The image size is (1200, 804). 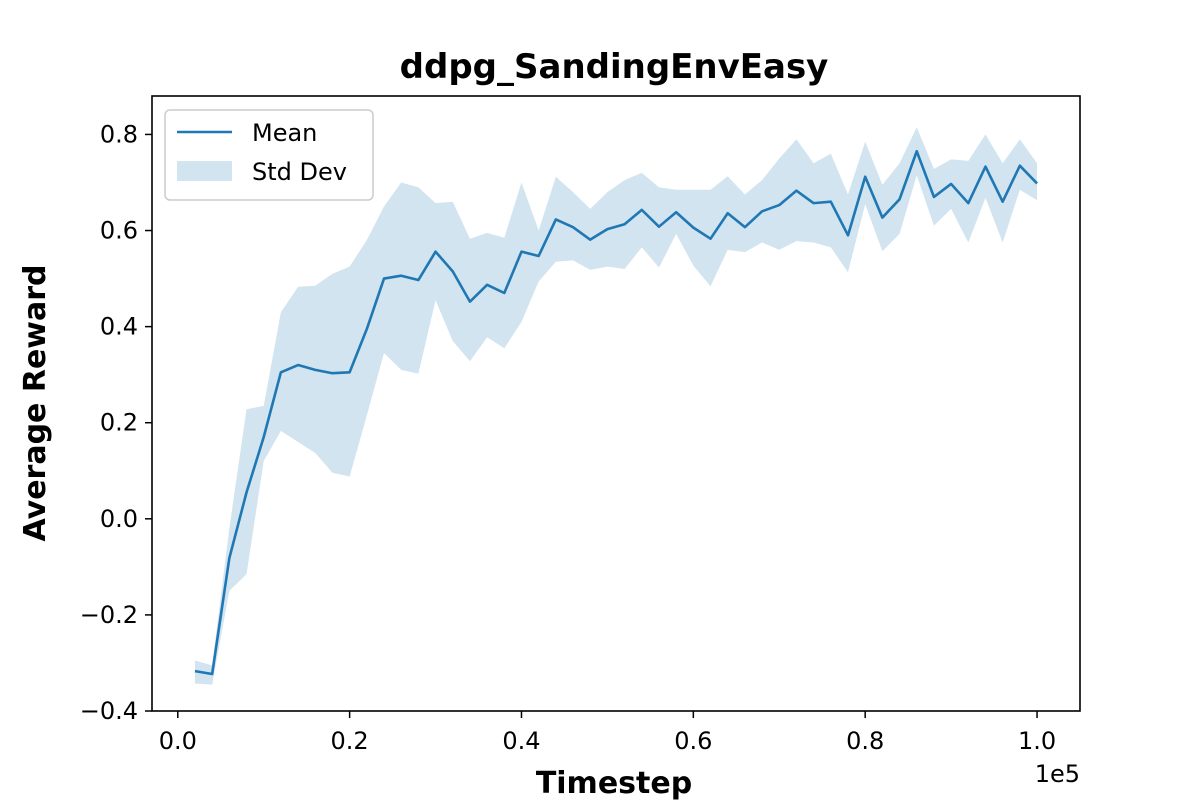 What do you see at coordinates (204, 171) in the screenshot?
I see `legend-std-swatch` at bounding box center [204, 171].